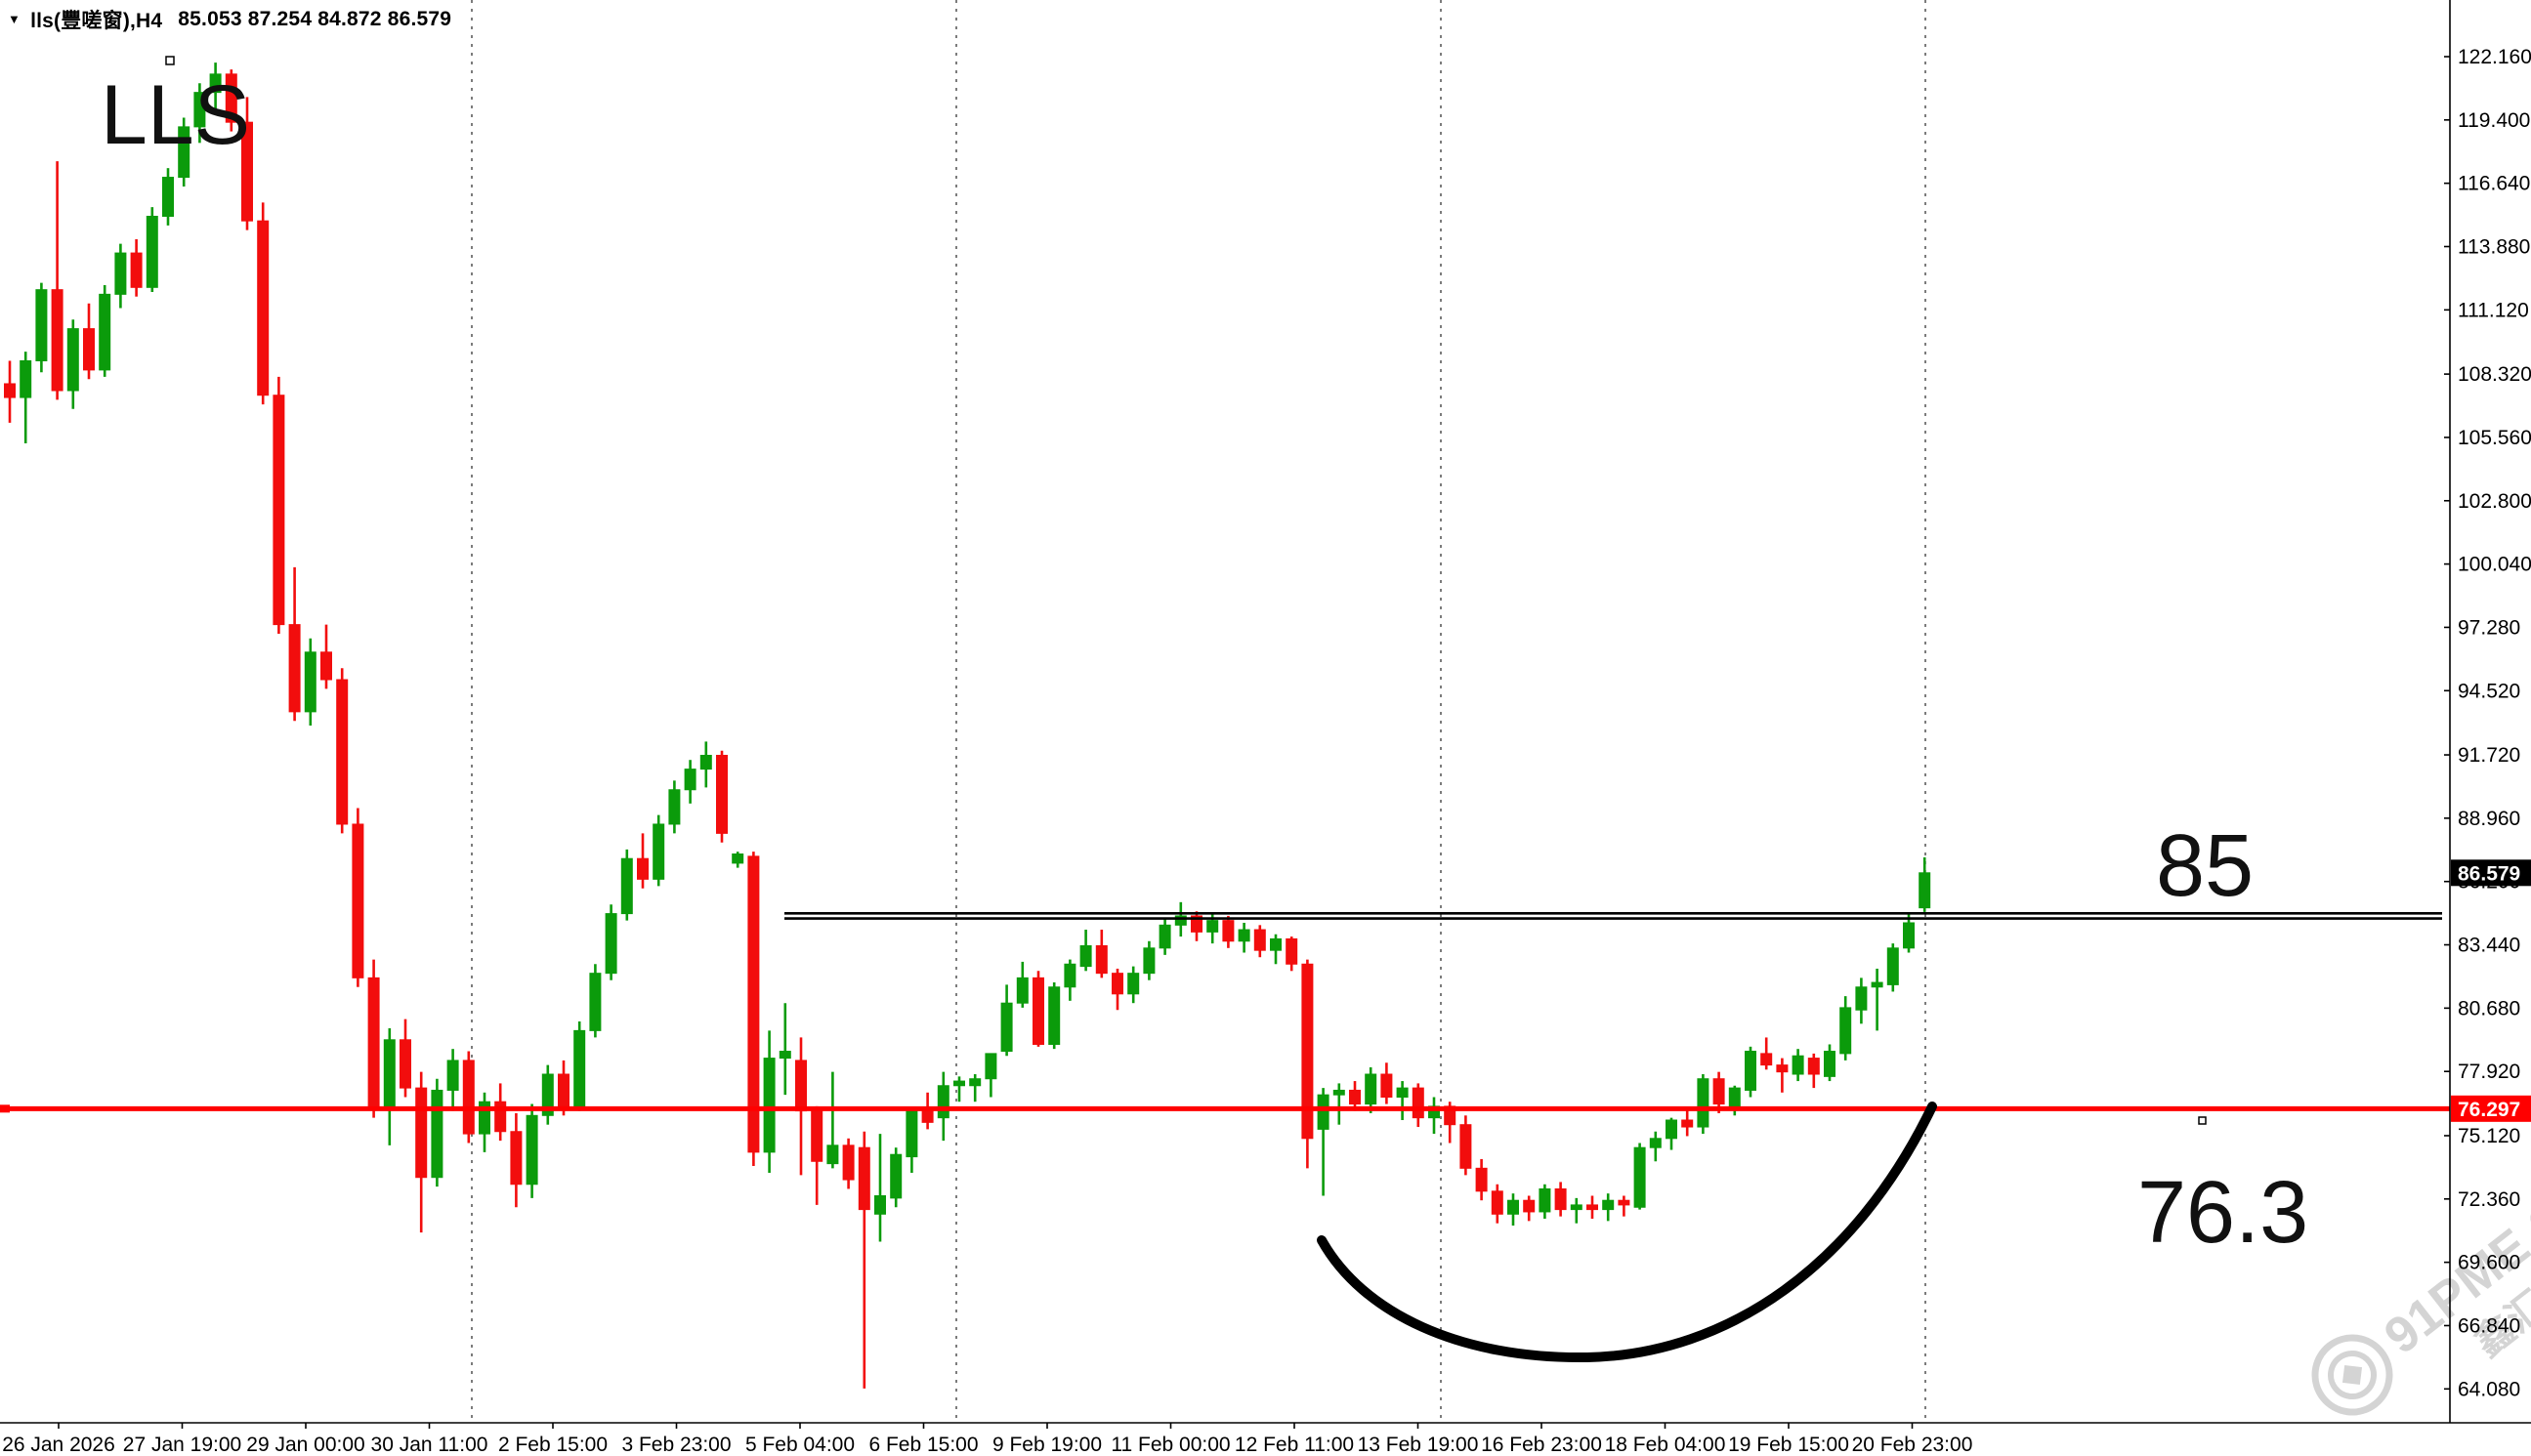 The image size is (2531, 1456). Describe the element at coordinates (2494, 120) in the screenshot. I see `price-tick-label: 119.400` at that location.